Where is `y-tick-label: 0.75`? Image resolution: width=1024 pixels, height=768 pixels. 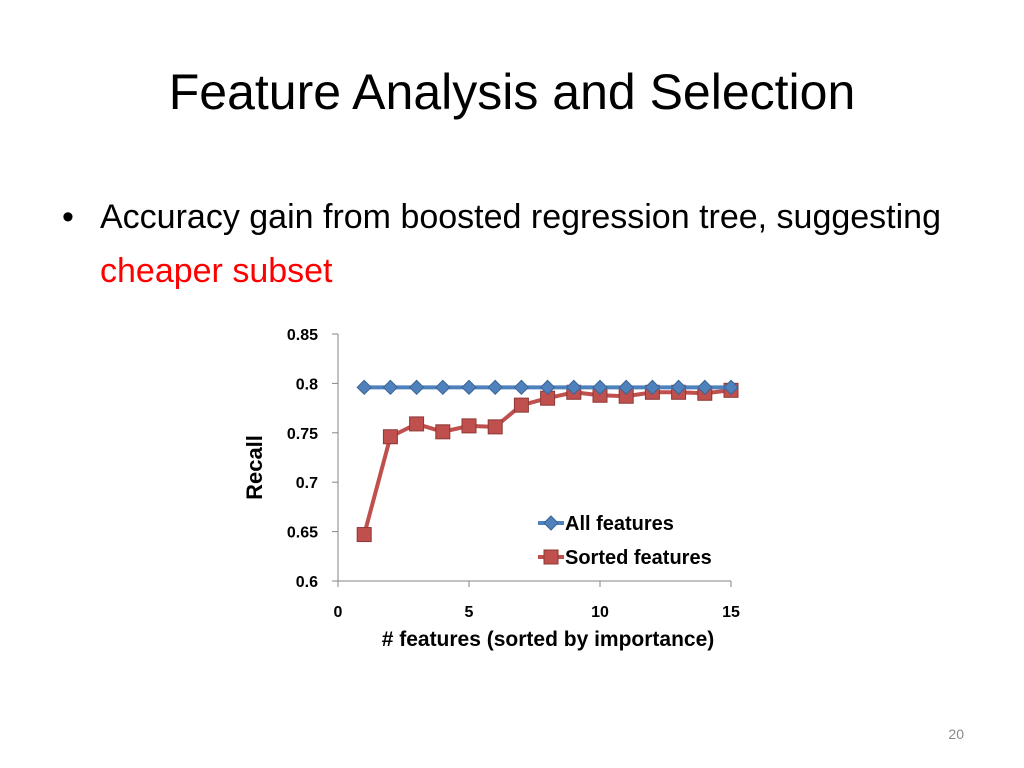 y-tick-label: 0.75 is located at coordinates (302, 434).